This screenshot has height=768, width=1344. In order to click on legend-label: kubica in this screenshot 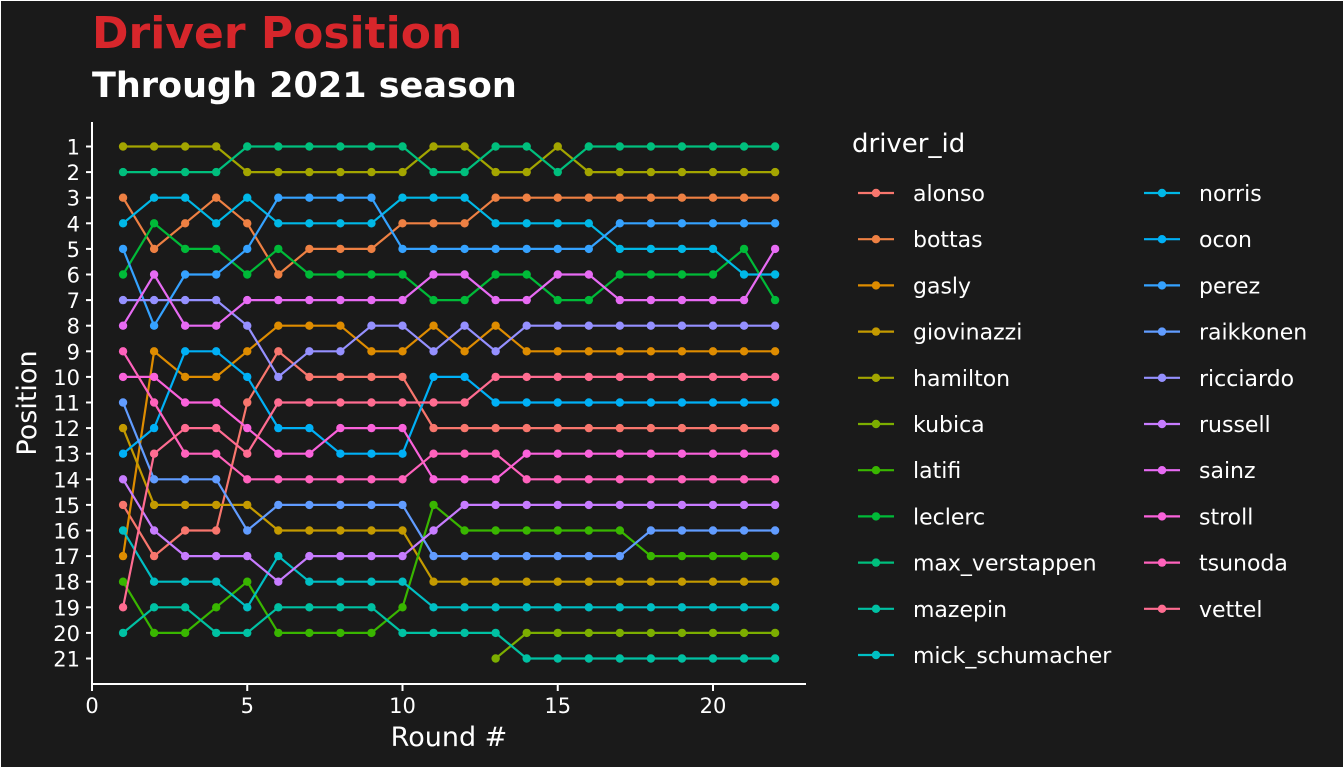, I will do `click(949, 425)`.